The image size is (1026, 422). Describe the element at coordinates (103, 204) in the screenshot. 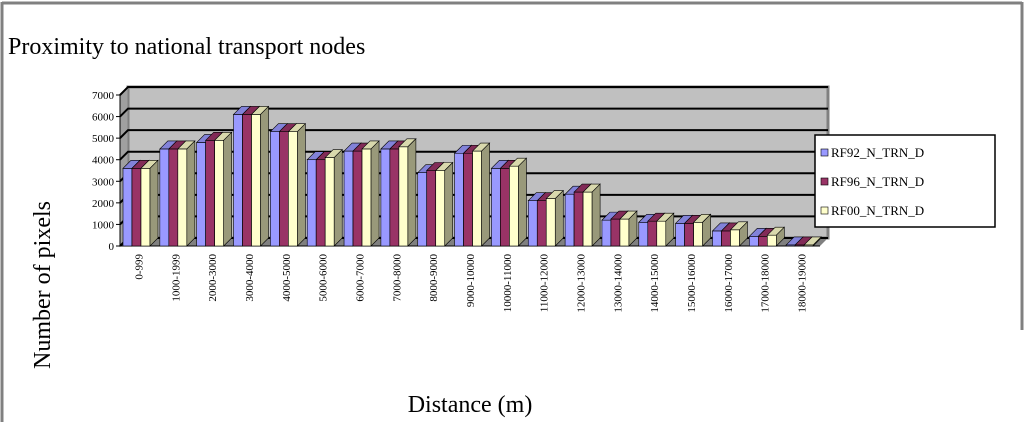

I see `y-tick-label: 2000` at that location.